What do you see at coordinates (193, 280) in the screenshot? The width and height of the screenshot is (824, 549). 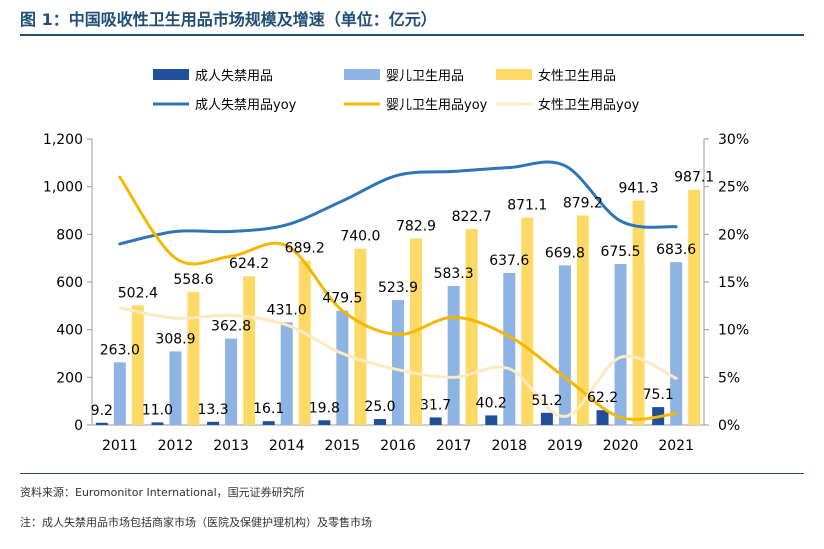 I see `data-label: 558.6` at bounding box center [193, 280].